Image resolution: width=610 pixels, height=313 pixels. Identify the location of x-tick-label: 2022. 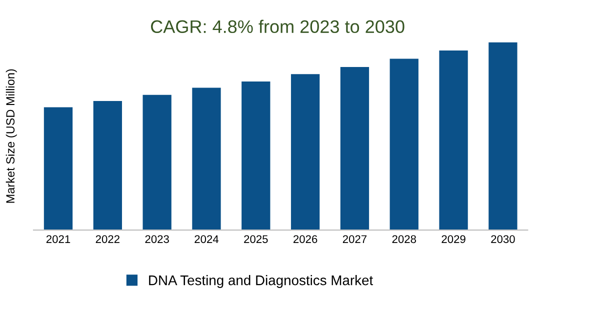
(108, 239).